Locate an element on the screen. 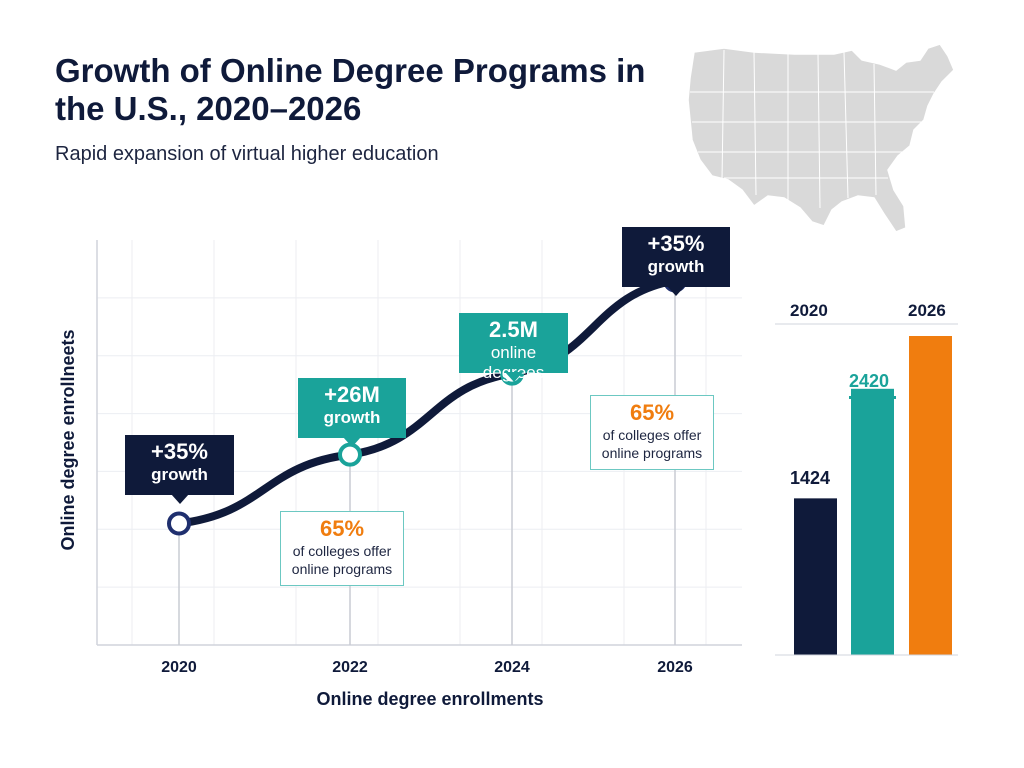 The height and width of the screenshot is (768, 1024). callout-2026: +35% growth is located at coordinates (676, 261).